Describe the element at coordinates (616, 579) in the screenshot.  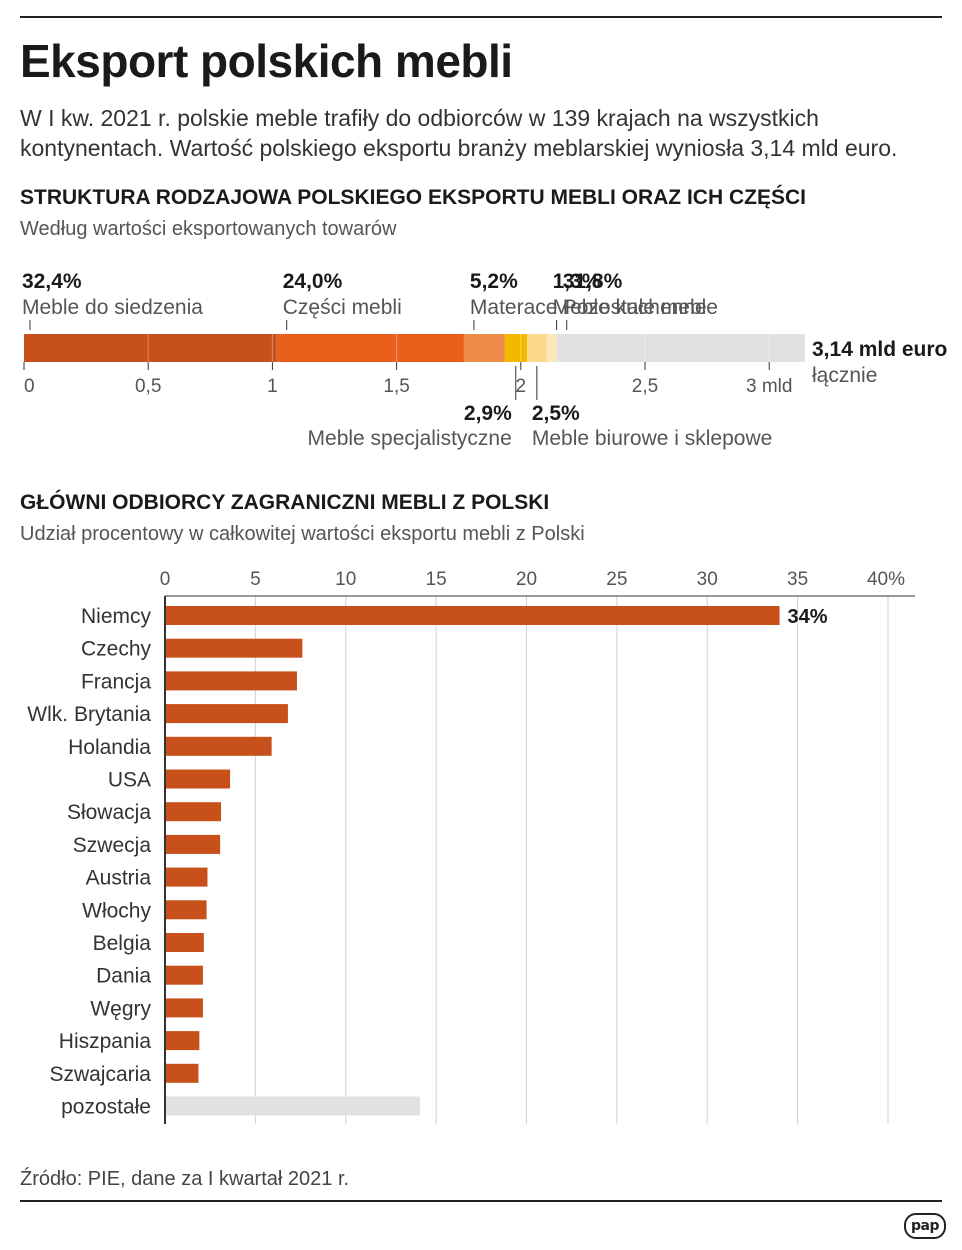
I see `x-tick-label: 25` at that location.